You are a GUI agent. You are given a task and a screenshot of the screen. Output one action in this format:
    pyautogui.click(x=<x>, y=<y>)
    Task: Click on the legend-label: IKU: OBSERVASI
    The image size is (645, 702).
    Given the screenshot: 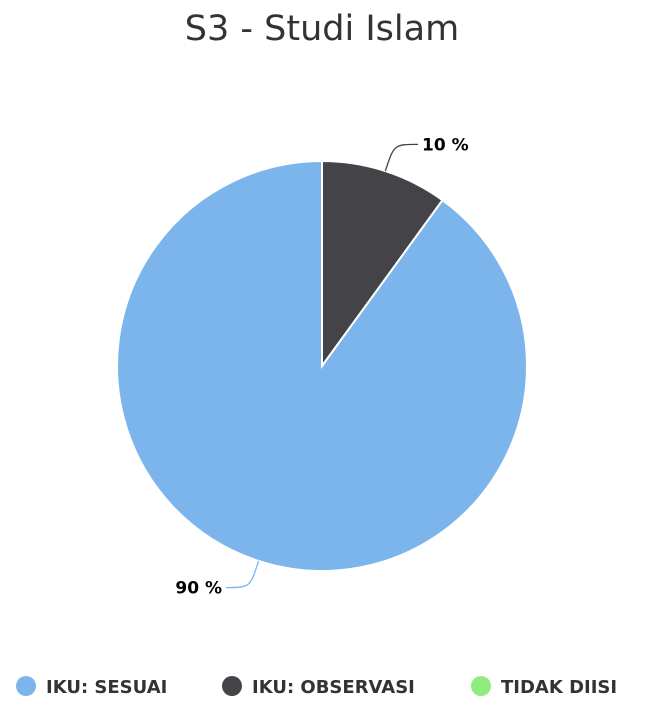 What is the action you would take?
    pyautogui.click(x=333, y=687)
    